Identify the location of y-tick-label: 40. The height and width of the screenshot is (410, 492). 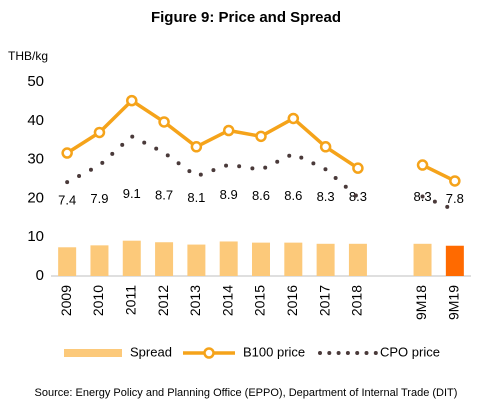
(35, 120).